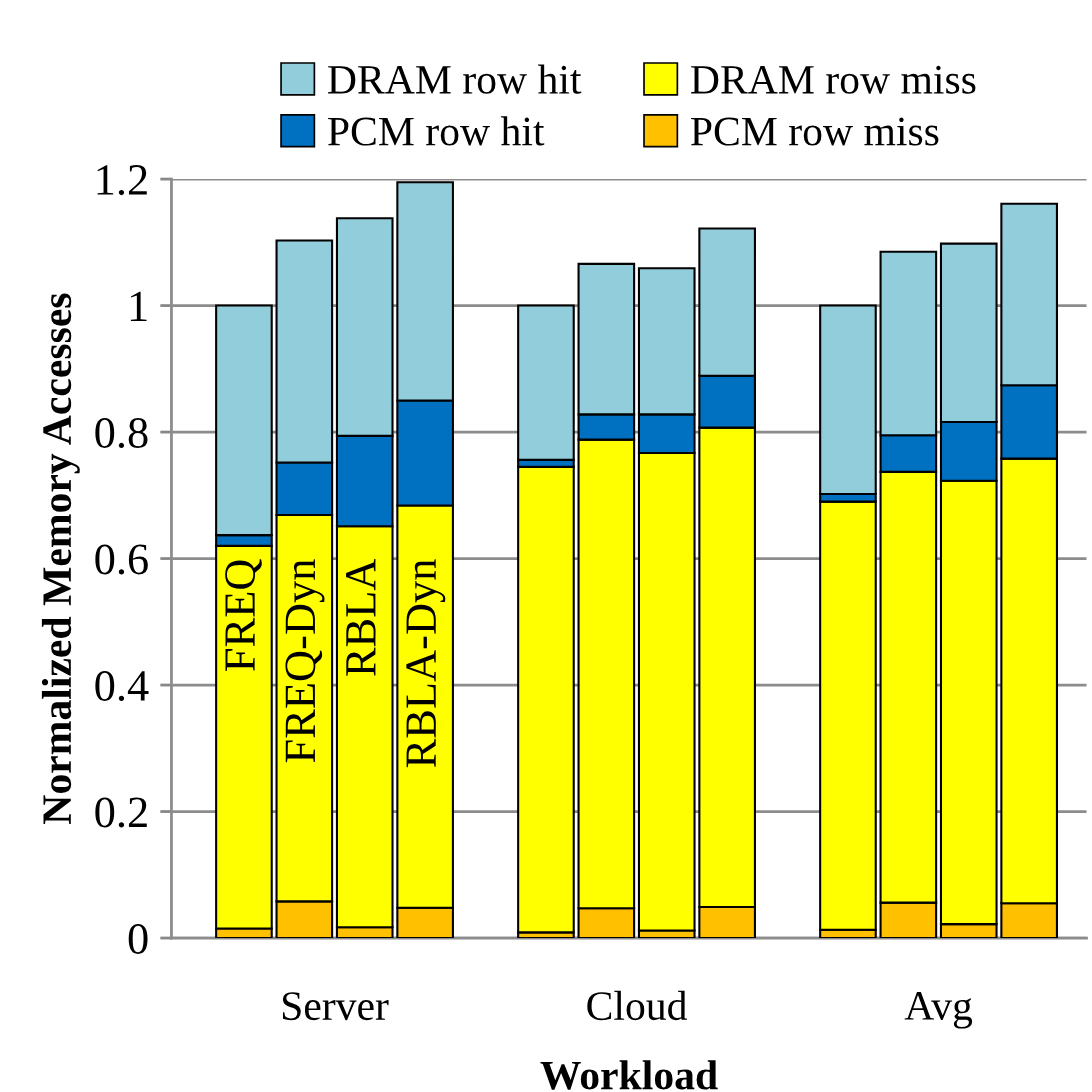  Describe the element at coordinates (546, 699) in the screenshot. I see `bar` at that location.